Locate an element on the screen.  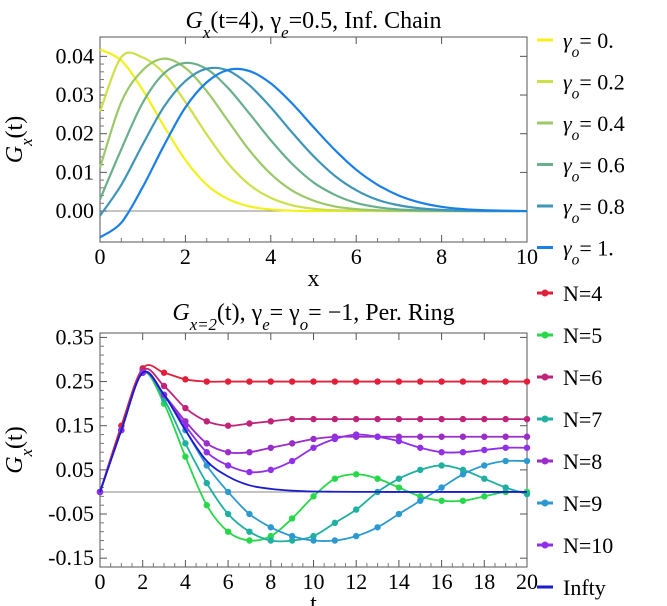
x-tick-label: 12 is located at coordinates (356, 581).